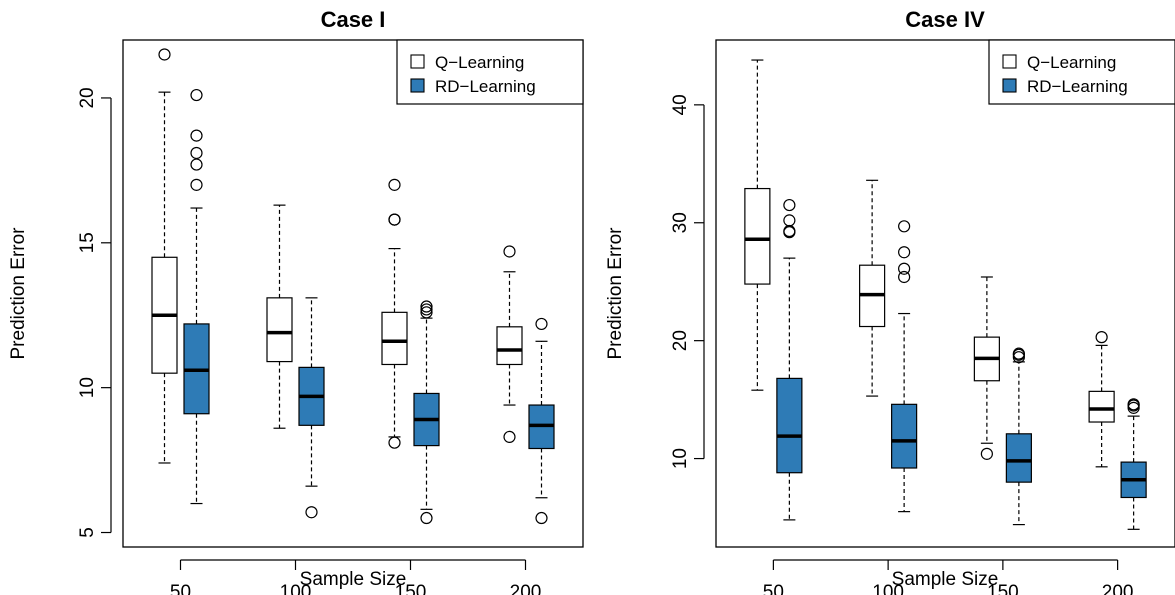 The width and height of the screenshot is (1175, 595). What do you see at coordinates (680, 104) in the screenshot?
I see `y-tick-label: 40` at bounding box center [680, 104].